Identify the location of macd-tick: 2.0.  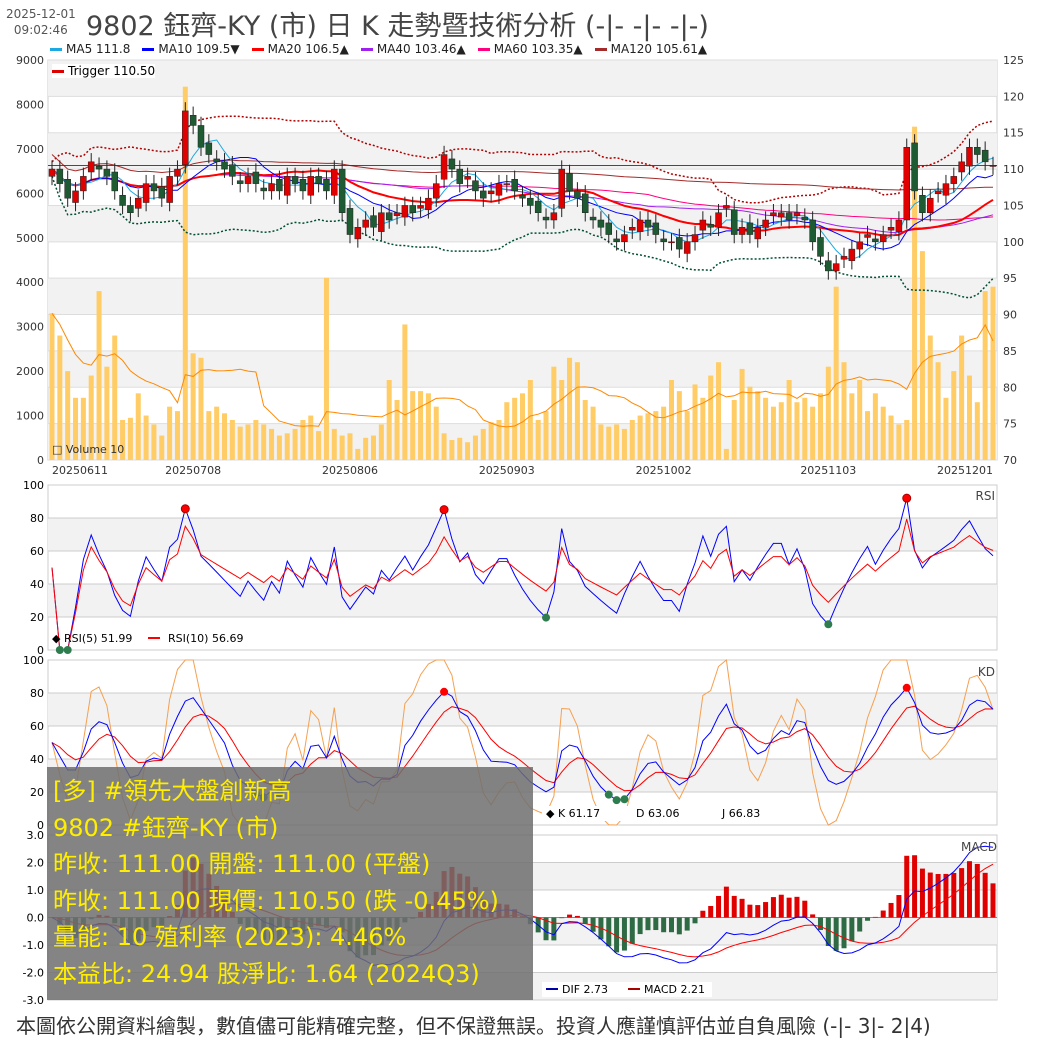
(36, 863).